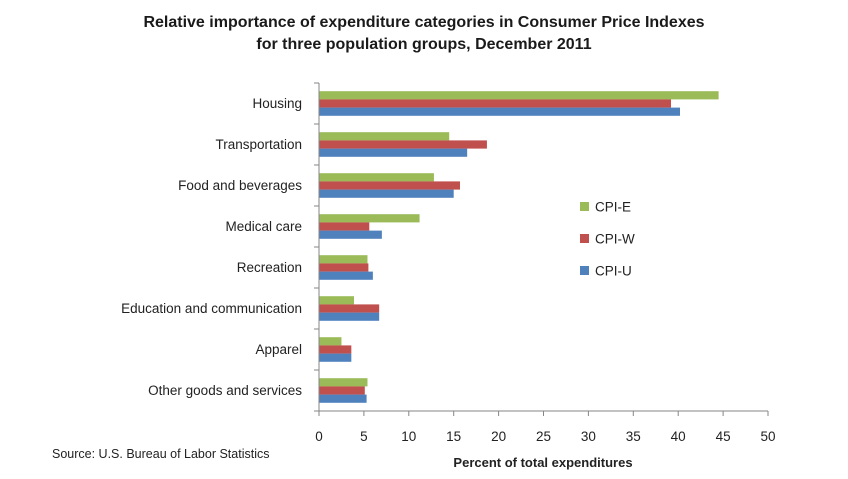 Image resolution: width=848 pixels, height=479 pixels. What do you see at coordinates (543, 436) in the screenshot?
I see `x-tick-label: 25` at bounding box center [543, 436].